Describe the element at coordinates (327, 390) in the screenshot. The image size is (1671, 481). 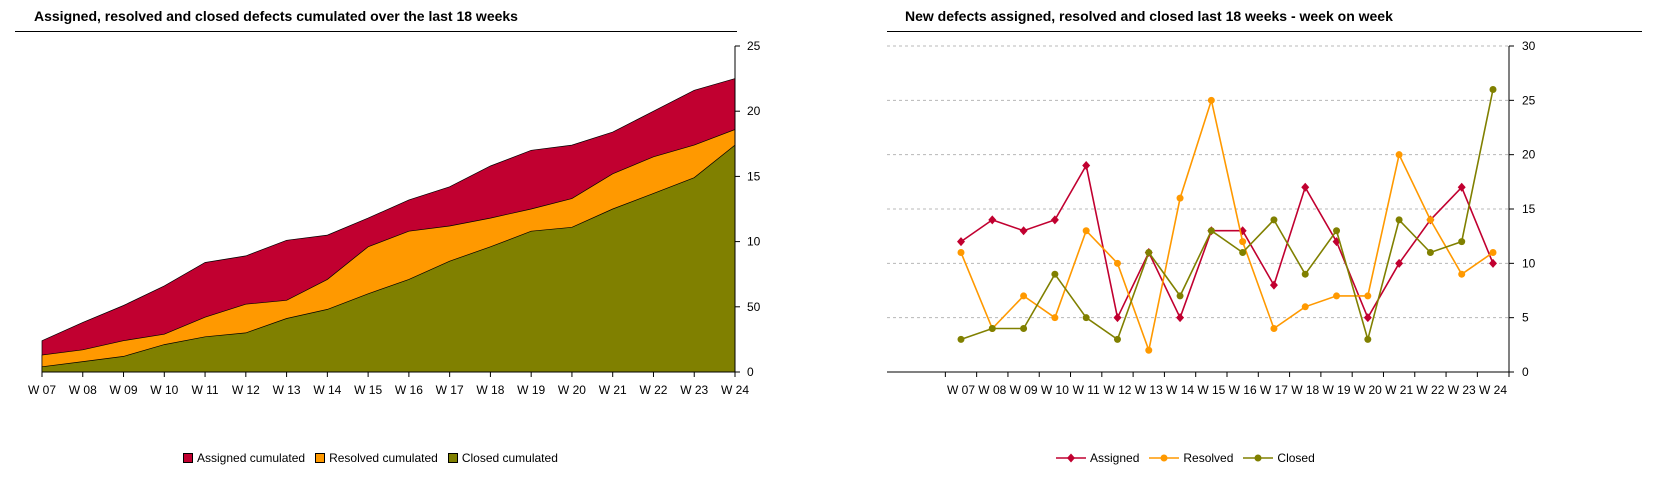
I see `x-tick-label: W 14` at that location.